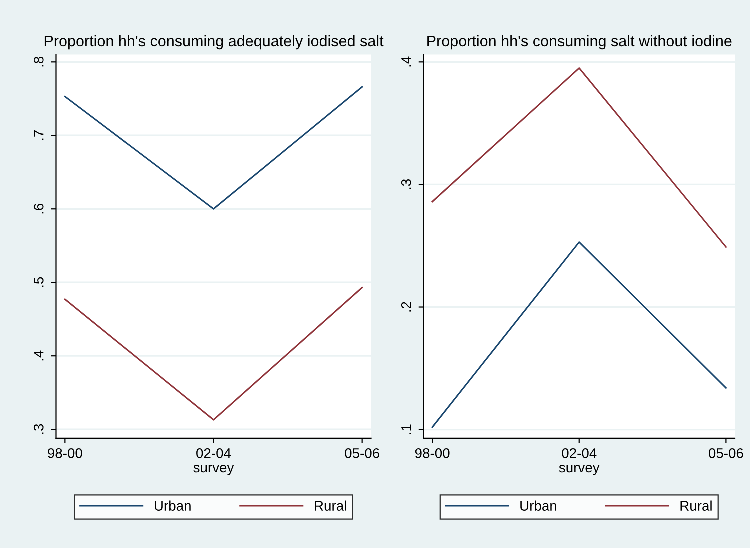 This screenshot has width=750, height=548. Describe the element at coordinates (580, 42) in the screenshot. I see `chart-title: Proportion hh's consuming salt without iodine` at that location.